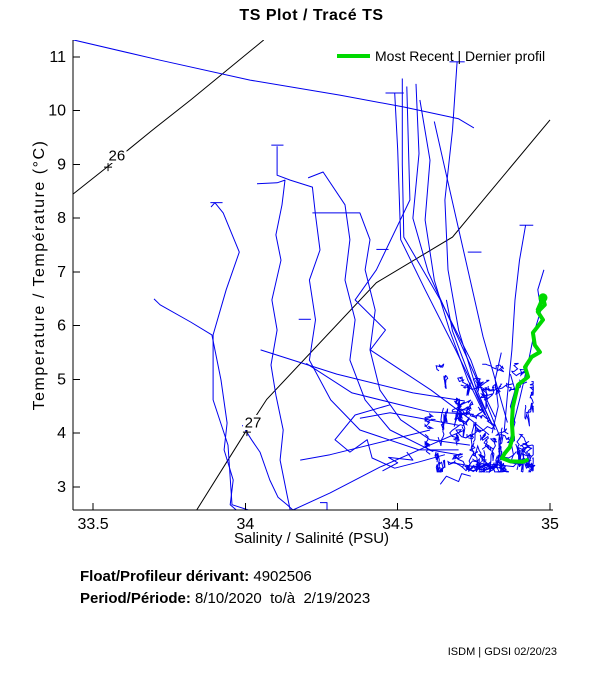 The height and width of the screenshot is (675, 611). Describe the element at coordinates (39, 275) in the screenshot. I see `y-axis-label: Temperature / Température (°C)` at that location.